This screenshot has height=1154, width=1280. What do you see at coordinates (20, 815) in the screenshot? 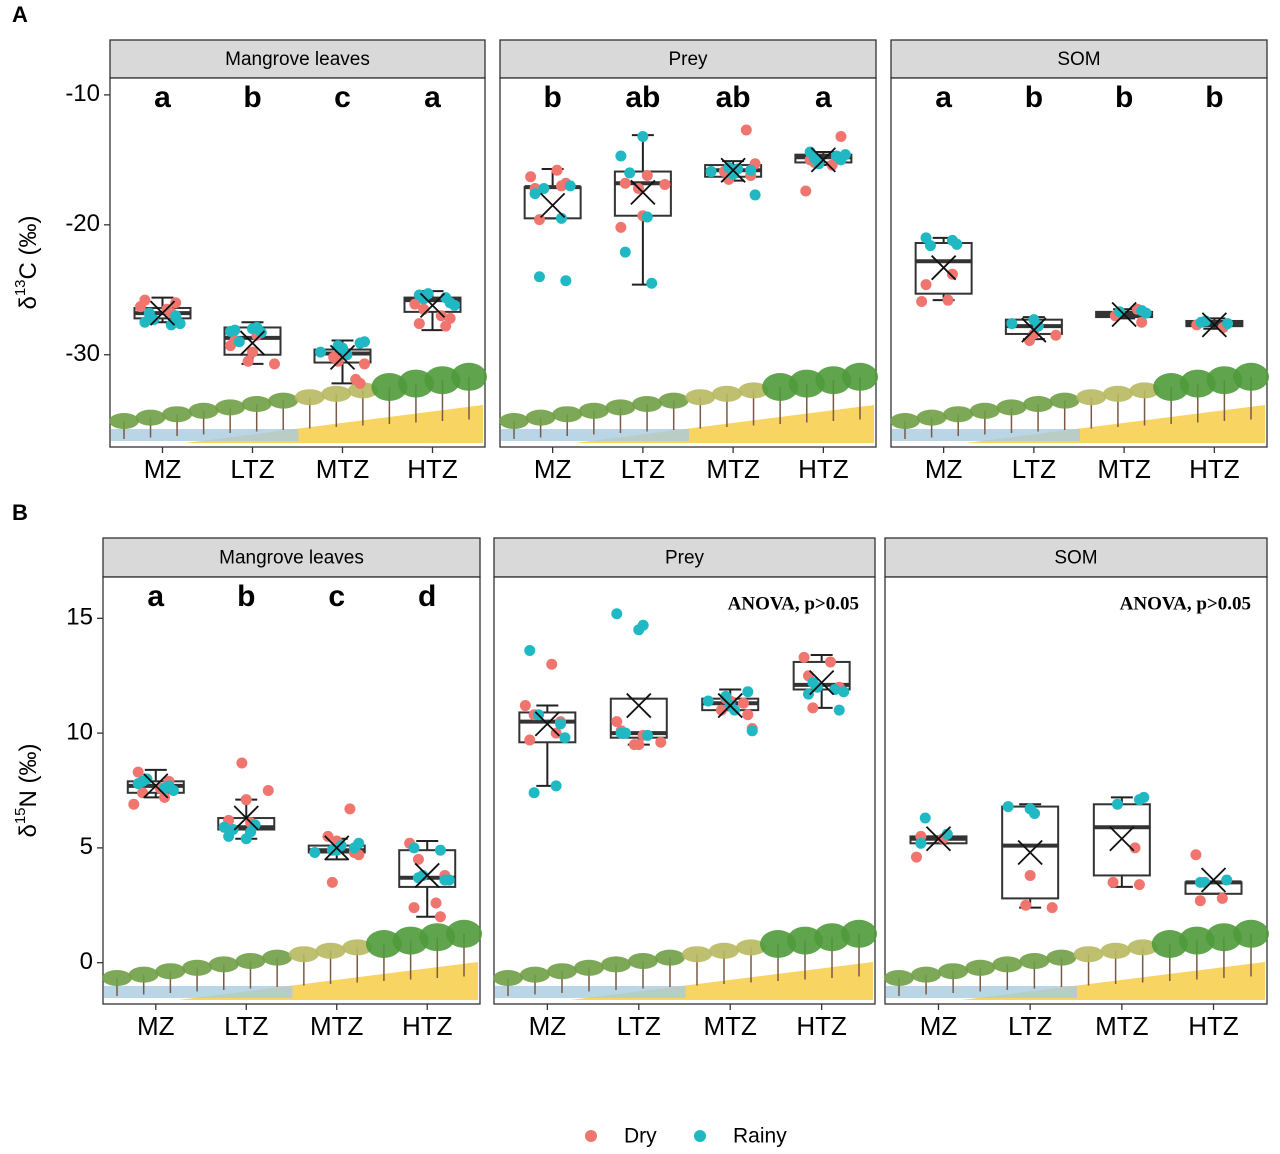
I see `y-label-sup: 15` at bounding box center [20, 815].